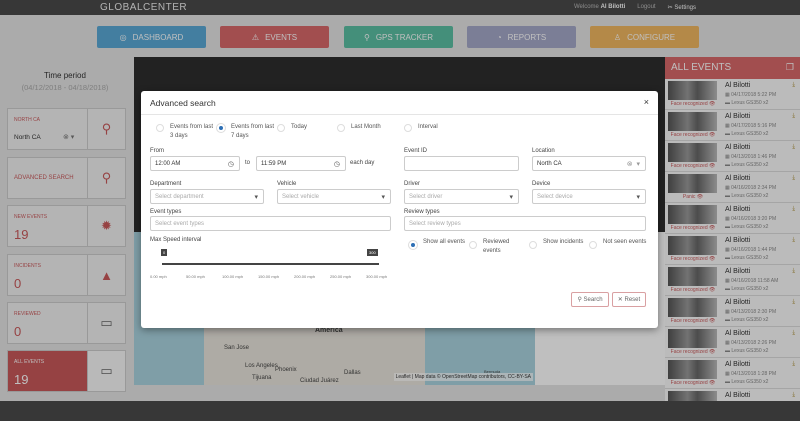 The image size is (800, 421). What do you see at coordinates (789, 67) in the screenshot?
I see `copy-icon: ❐` at bounding box center [789, 67].